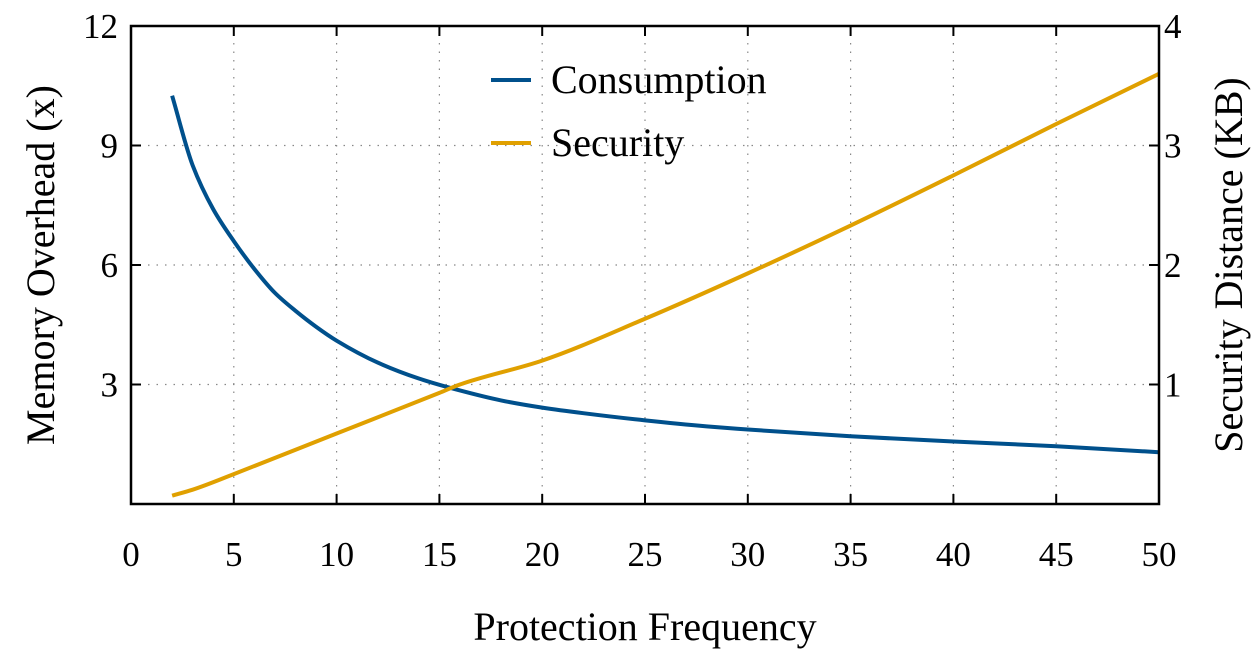 This screenshot has width=1254, height=656. I want to click on x-tick-label: 40, so click(953, 554).